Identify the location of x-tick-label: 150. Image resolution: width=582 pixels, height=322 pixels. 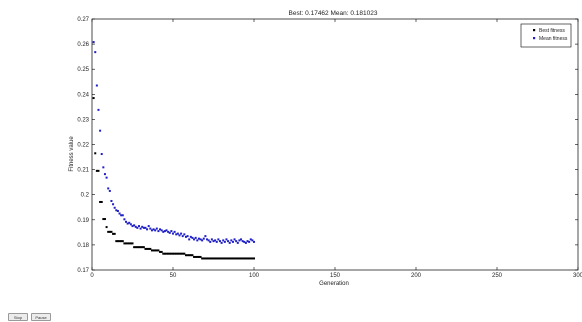
(335, 276).